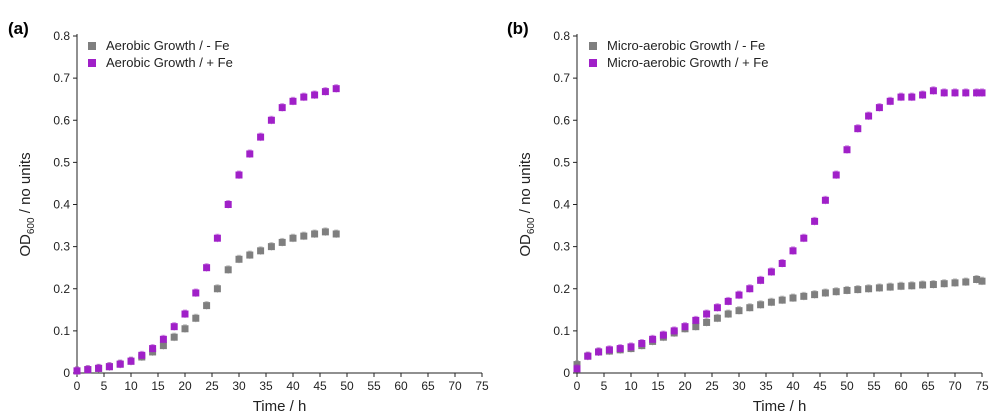 This screenshot has width=989, height=420. What do you see at coordinates (401, 386) in the screenshot?
I see `x-tick-label: 60` at bounding box center [401, 386].